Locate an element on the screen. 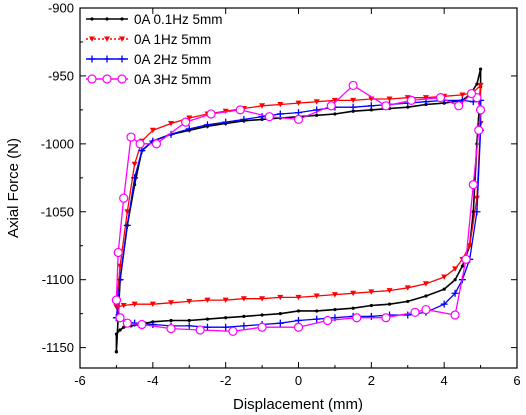 The width and height of the screenshot is (526, 415). legend-item: 0A 3Hz 5mm is located at coordinates (148, 79).